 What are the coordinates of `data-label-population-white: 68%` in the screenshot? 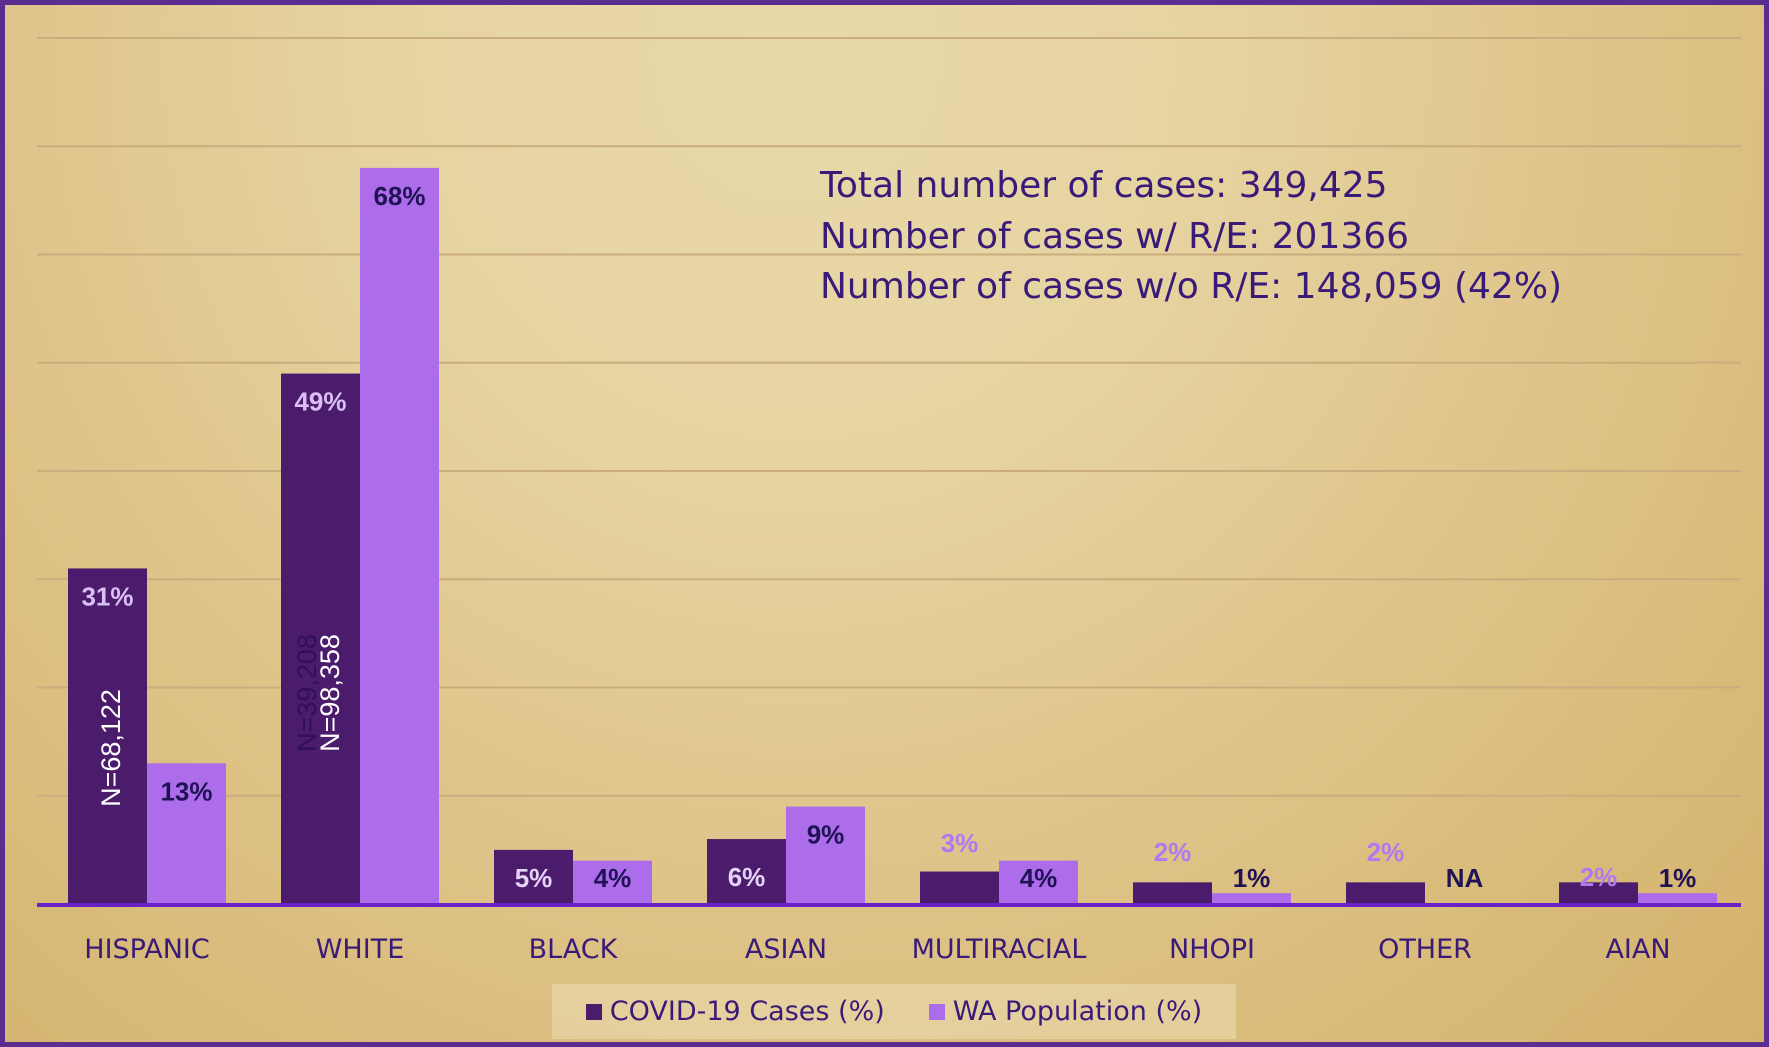 It's located at (399, 196).